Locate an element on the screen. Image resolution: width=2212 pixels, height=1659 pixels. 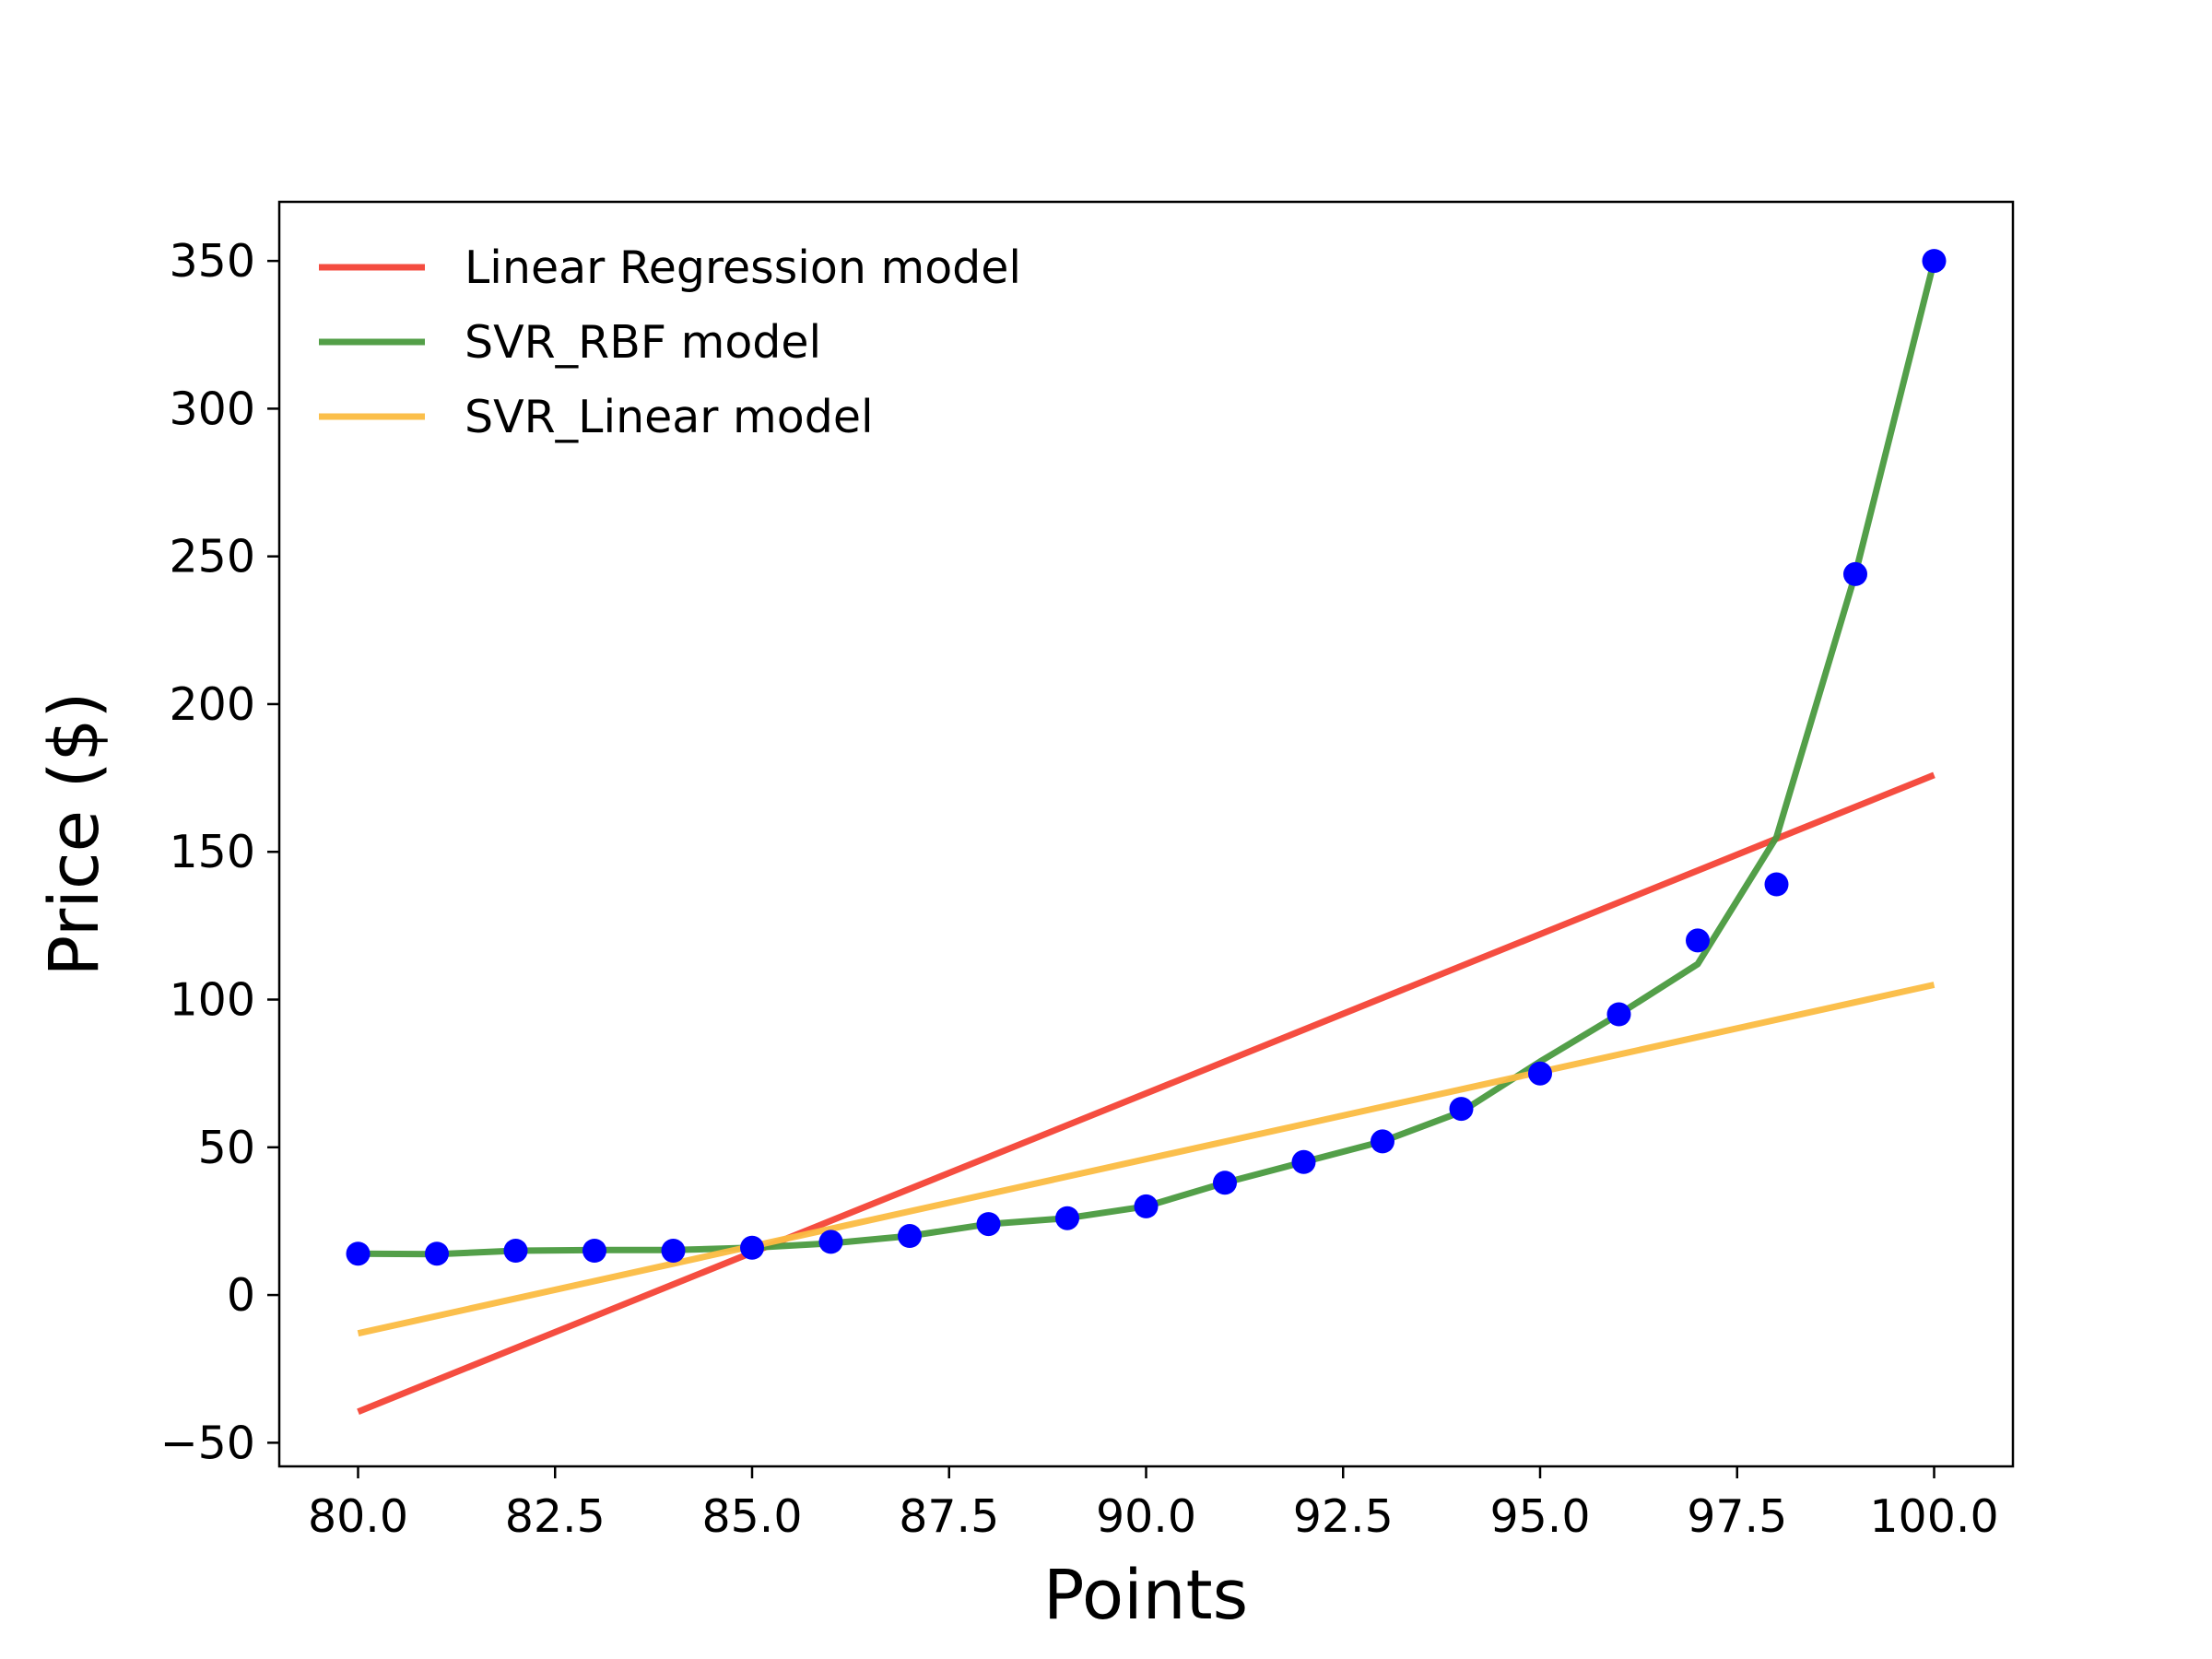
x-tick-label: 90.0 is located at coordinates (1146, 1516).